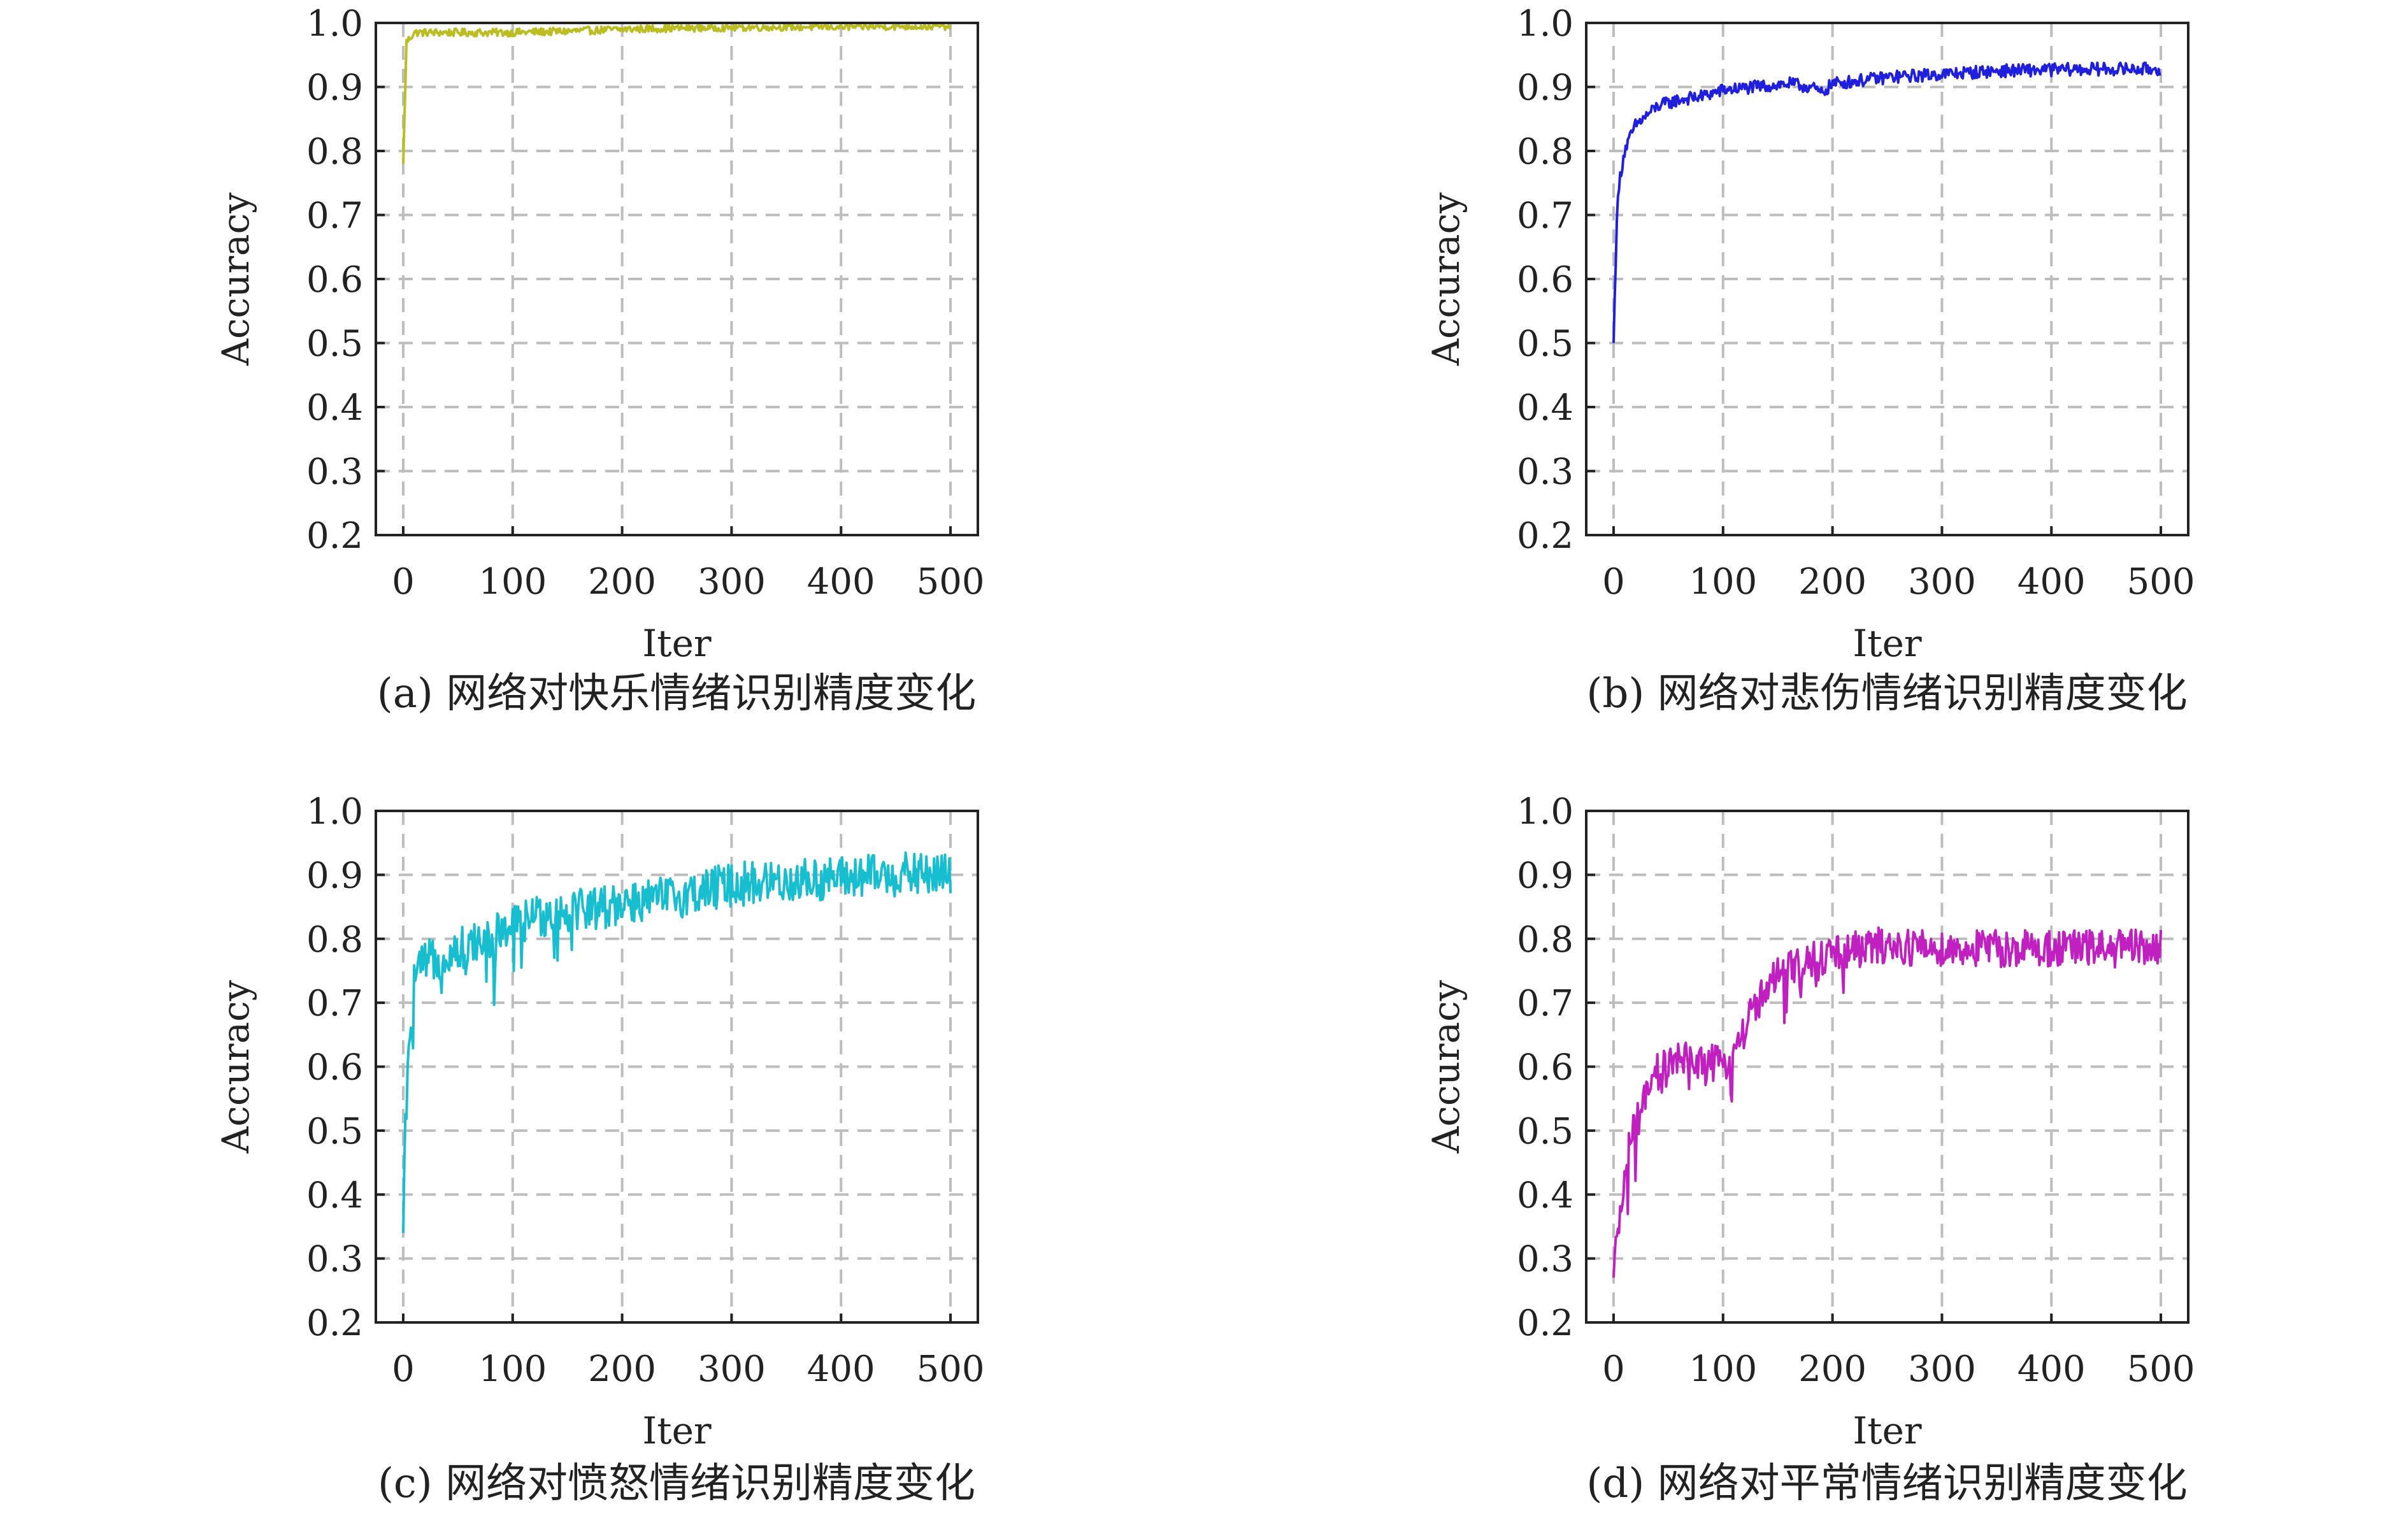 The height and width of the screenshot is (1518, 2408). I want to click on subfigure-caption: (a) 网络对快乐情绪识别精度变化, so click(676, 694).